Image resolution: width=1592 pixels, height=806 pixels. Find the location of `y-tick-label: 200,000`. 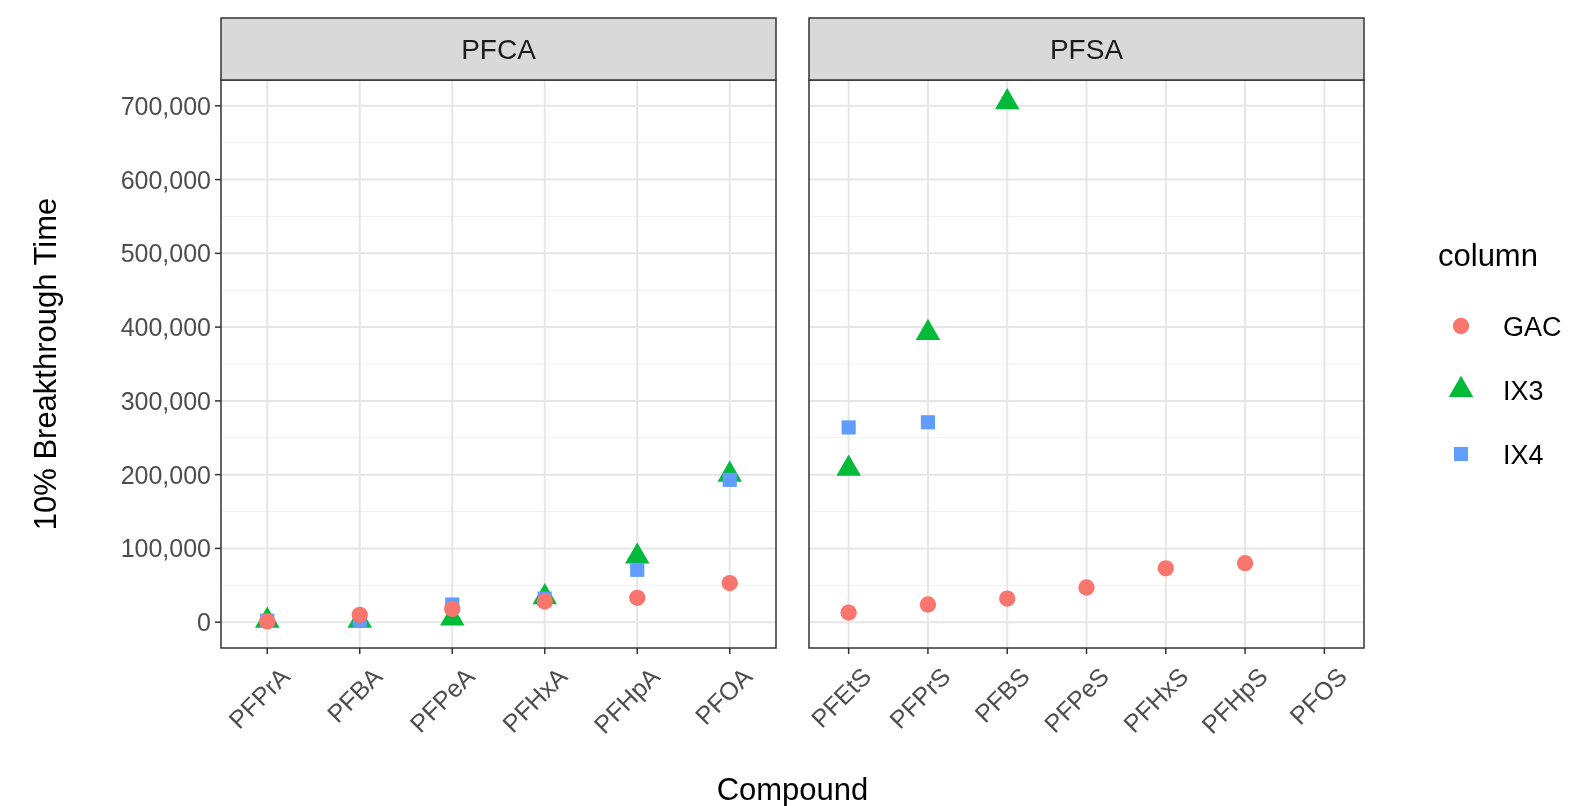

y-tick-label: 200,000 is located at coordinates (165, 474).